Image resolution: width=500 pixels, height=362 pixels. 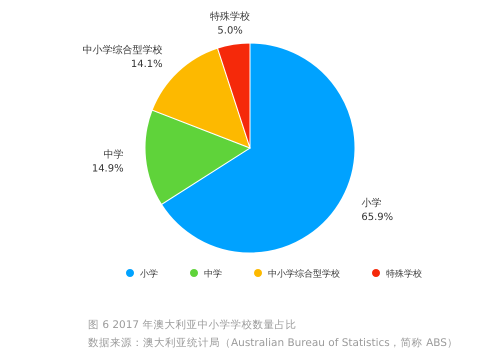 What do you see at coordinates (192, 324) in the screenshot?
I see `caption: 图 6 2017 年澳大利亚中小学学校数量占比` at bounding box center [192, 324].